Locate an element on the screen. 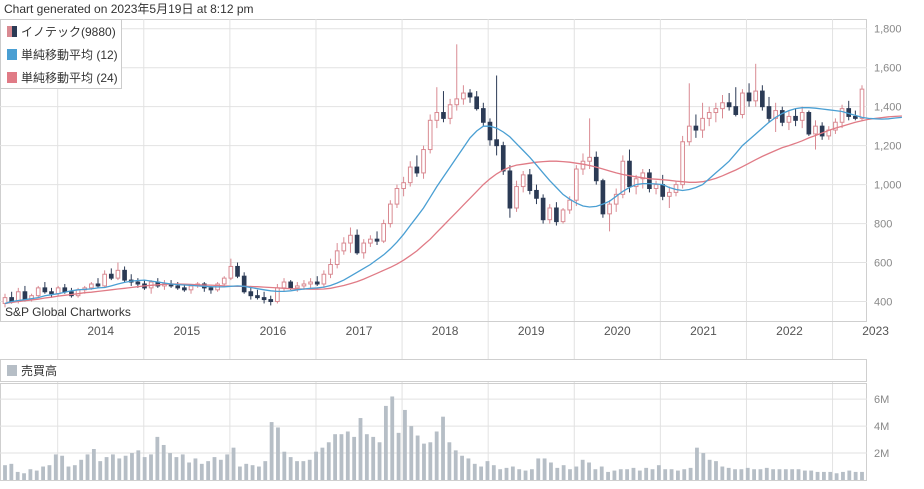 The width and height of the screenshot is (924, 489). x-tick-label: 2020 is located at coordinates (617, 331).